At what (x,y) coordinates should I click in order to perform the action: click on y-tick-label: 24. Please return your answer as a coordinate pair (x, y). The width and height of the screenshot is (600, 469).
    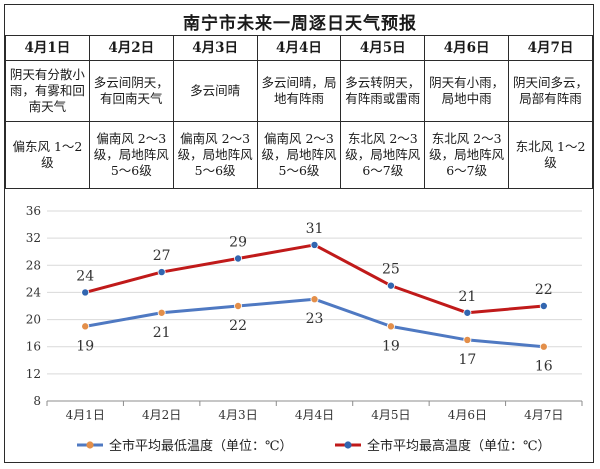
    Looking at the image, I should click on (34, 292).